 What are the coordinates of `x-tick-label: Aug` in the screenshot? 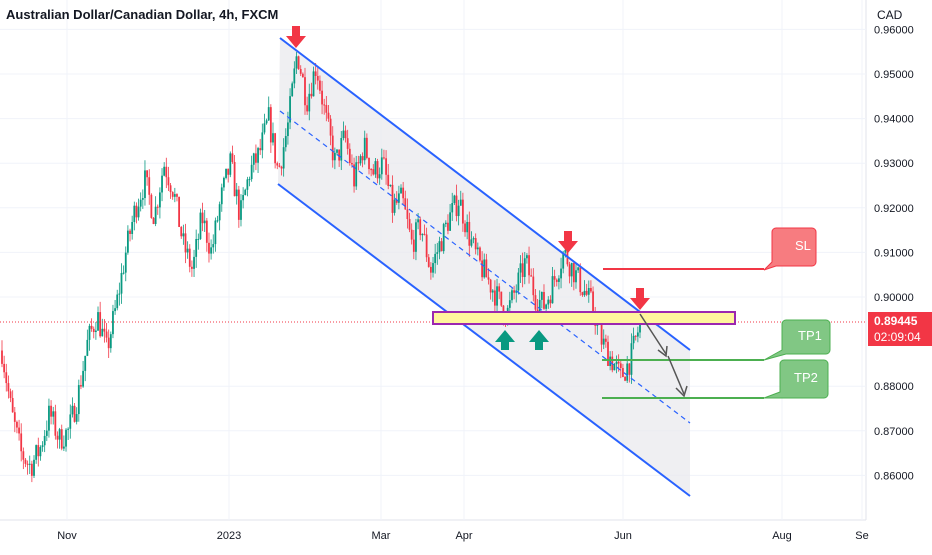 It's located at (782, 536).